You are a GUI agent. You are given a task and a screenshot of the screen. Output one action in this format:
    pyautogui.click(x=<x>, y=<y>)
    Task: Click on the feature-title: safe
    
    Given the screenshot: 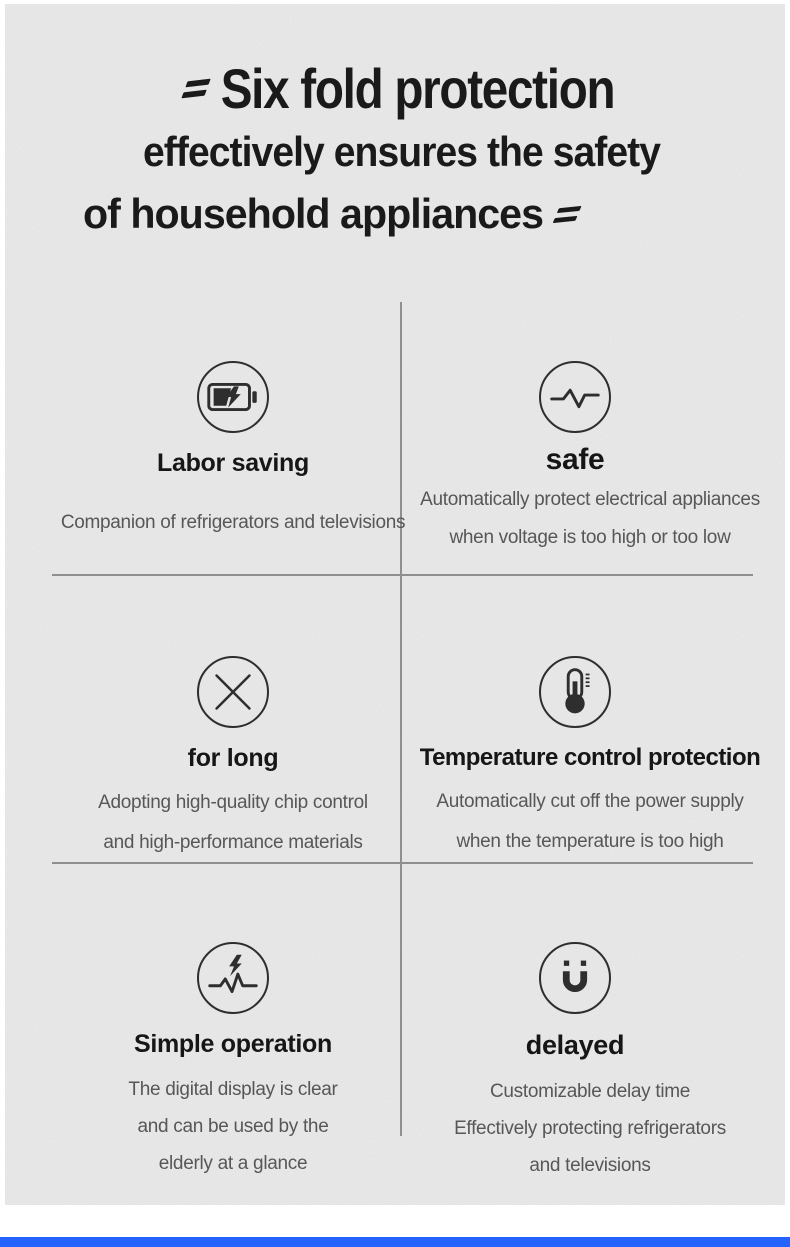 What is the action you would take?
    pyautogui.click(x=575, y=459)
    